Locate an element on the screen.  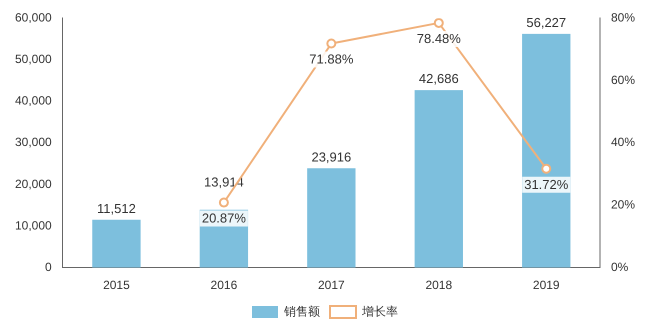
data-label: 31.72% is located at coordinates (546, 184).